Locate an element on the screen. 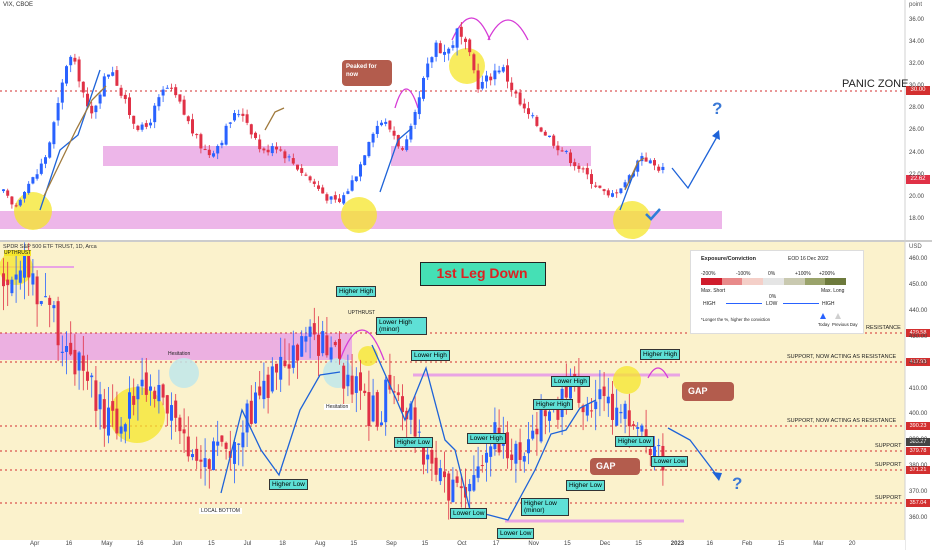 This screenshot has height=550, width=932. x-tick-13: 17 is located at coordinates (496, 544).